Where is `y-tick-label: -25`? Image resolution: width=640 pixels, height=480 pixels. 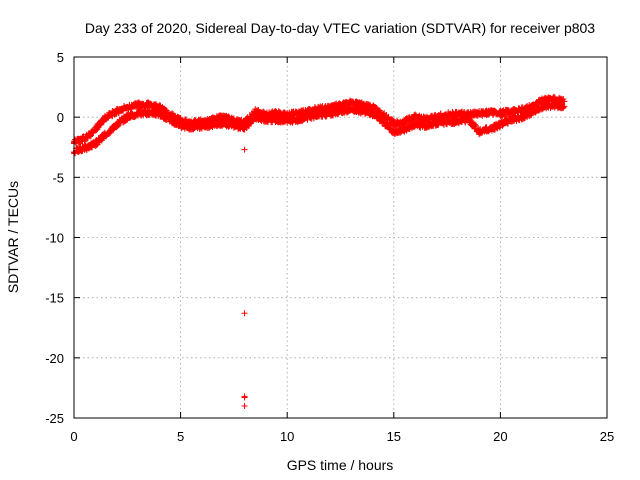 y-tick-label: -25 is located at coordinates (54, 418).